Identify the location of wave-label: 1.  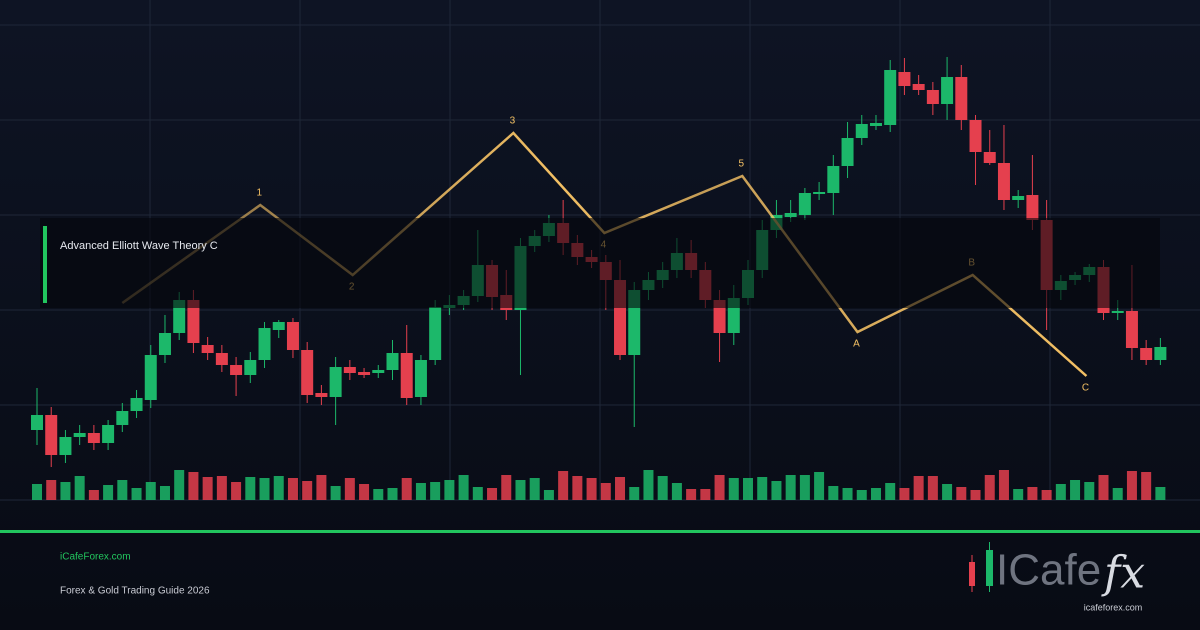
(259, 193).